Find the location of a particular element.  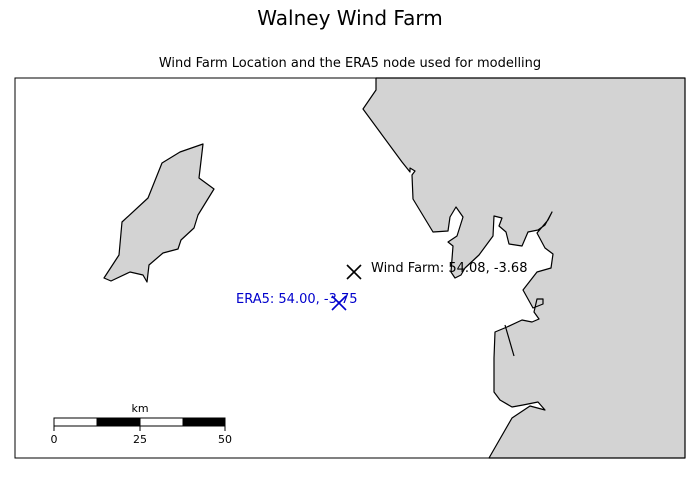

scale-tick-label: 50 is located at coordinates (225, 439).